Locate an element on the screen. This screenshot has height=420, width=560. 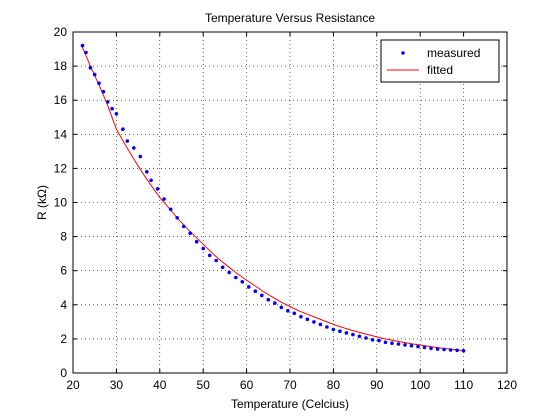
legend: measured fitted is located at coordinates (440, 61).